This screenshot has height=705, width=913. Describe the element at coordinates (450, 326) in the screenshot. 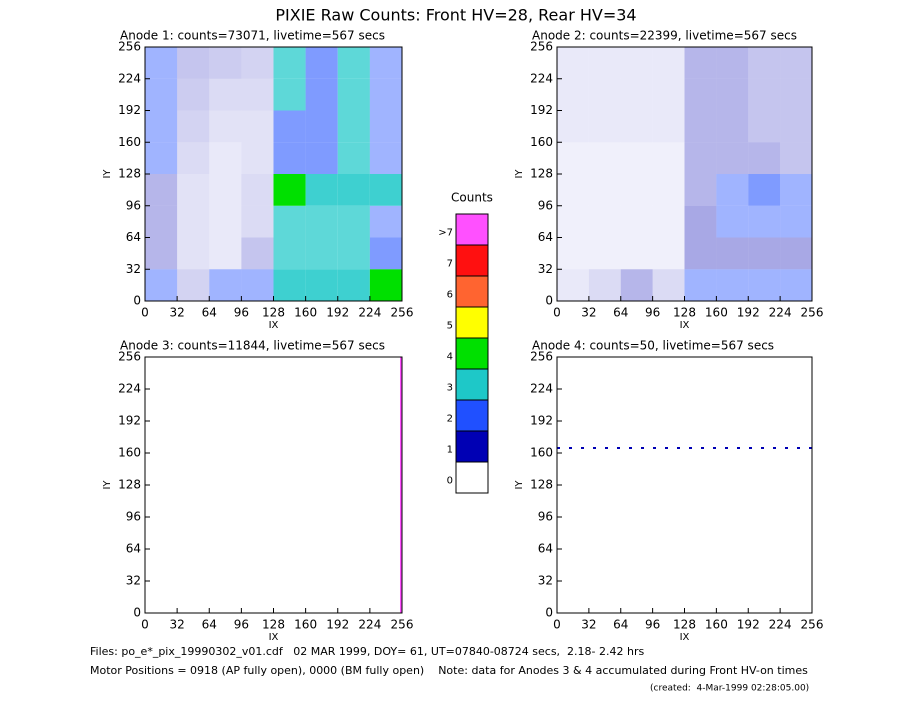

I see `colorbar-label: 5` at that location.